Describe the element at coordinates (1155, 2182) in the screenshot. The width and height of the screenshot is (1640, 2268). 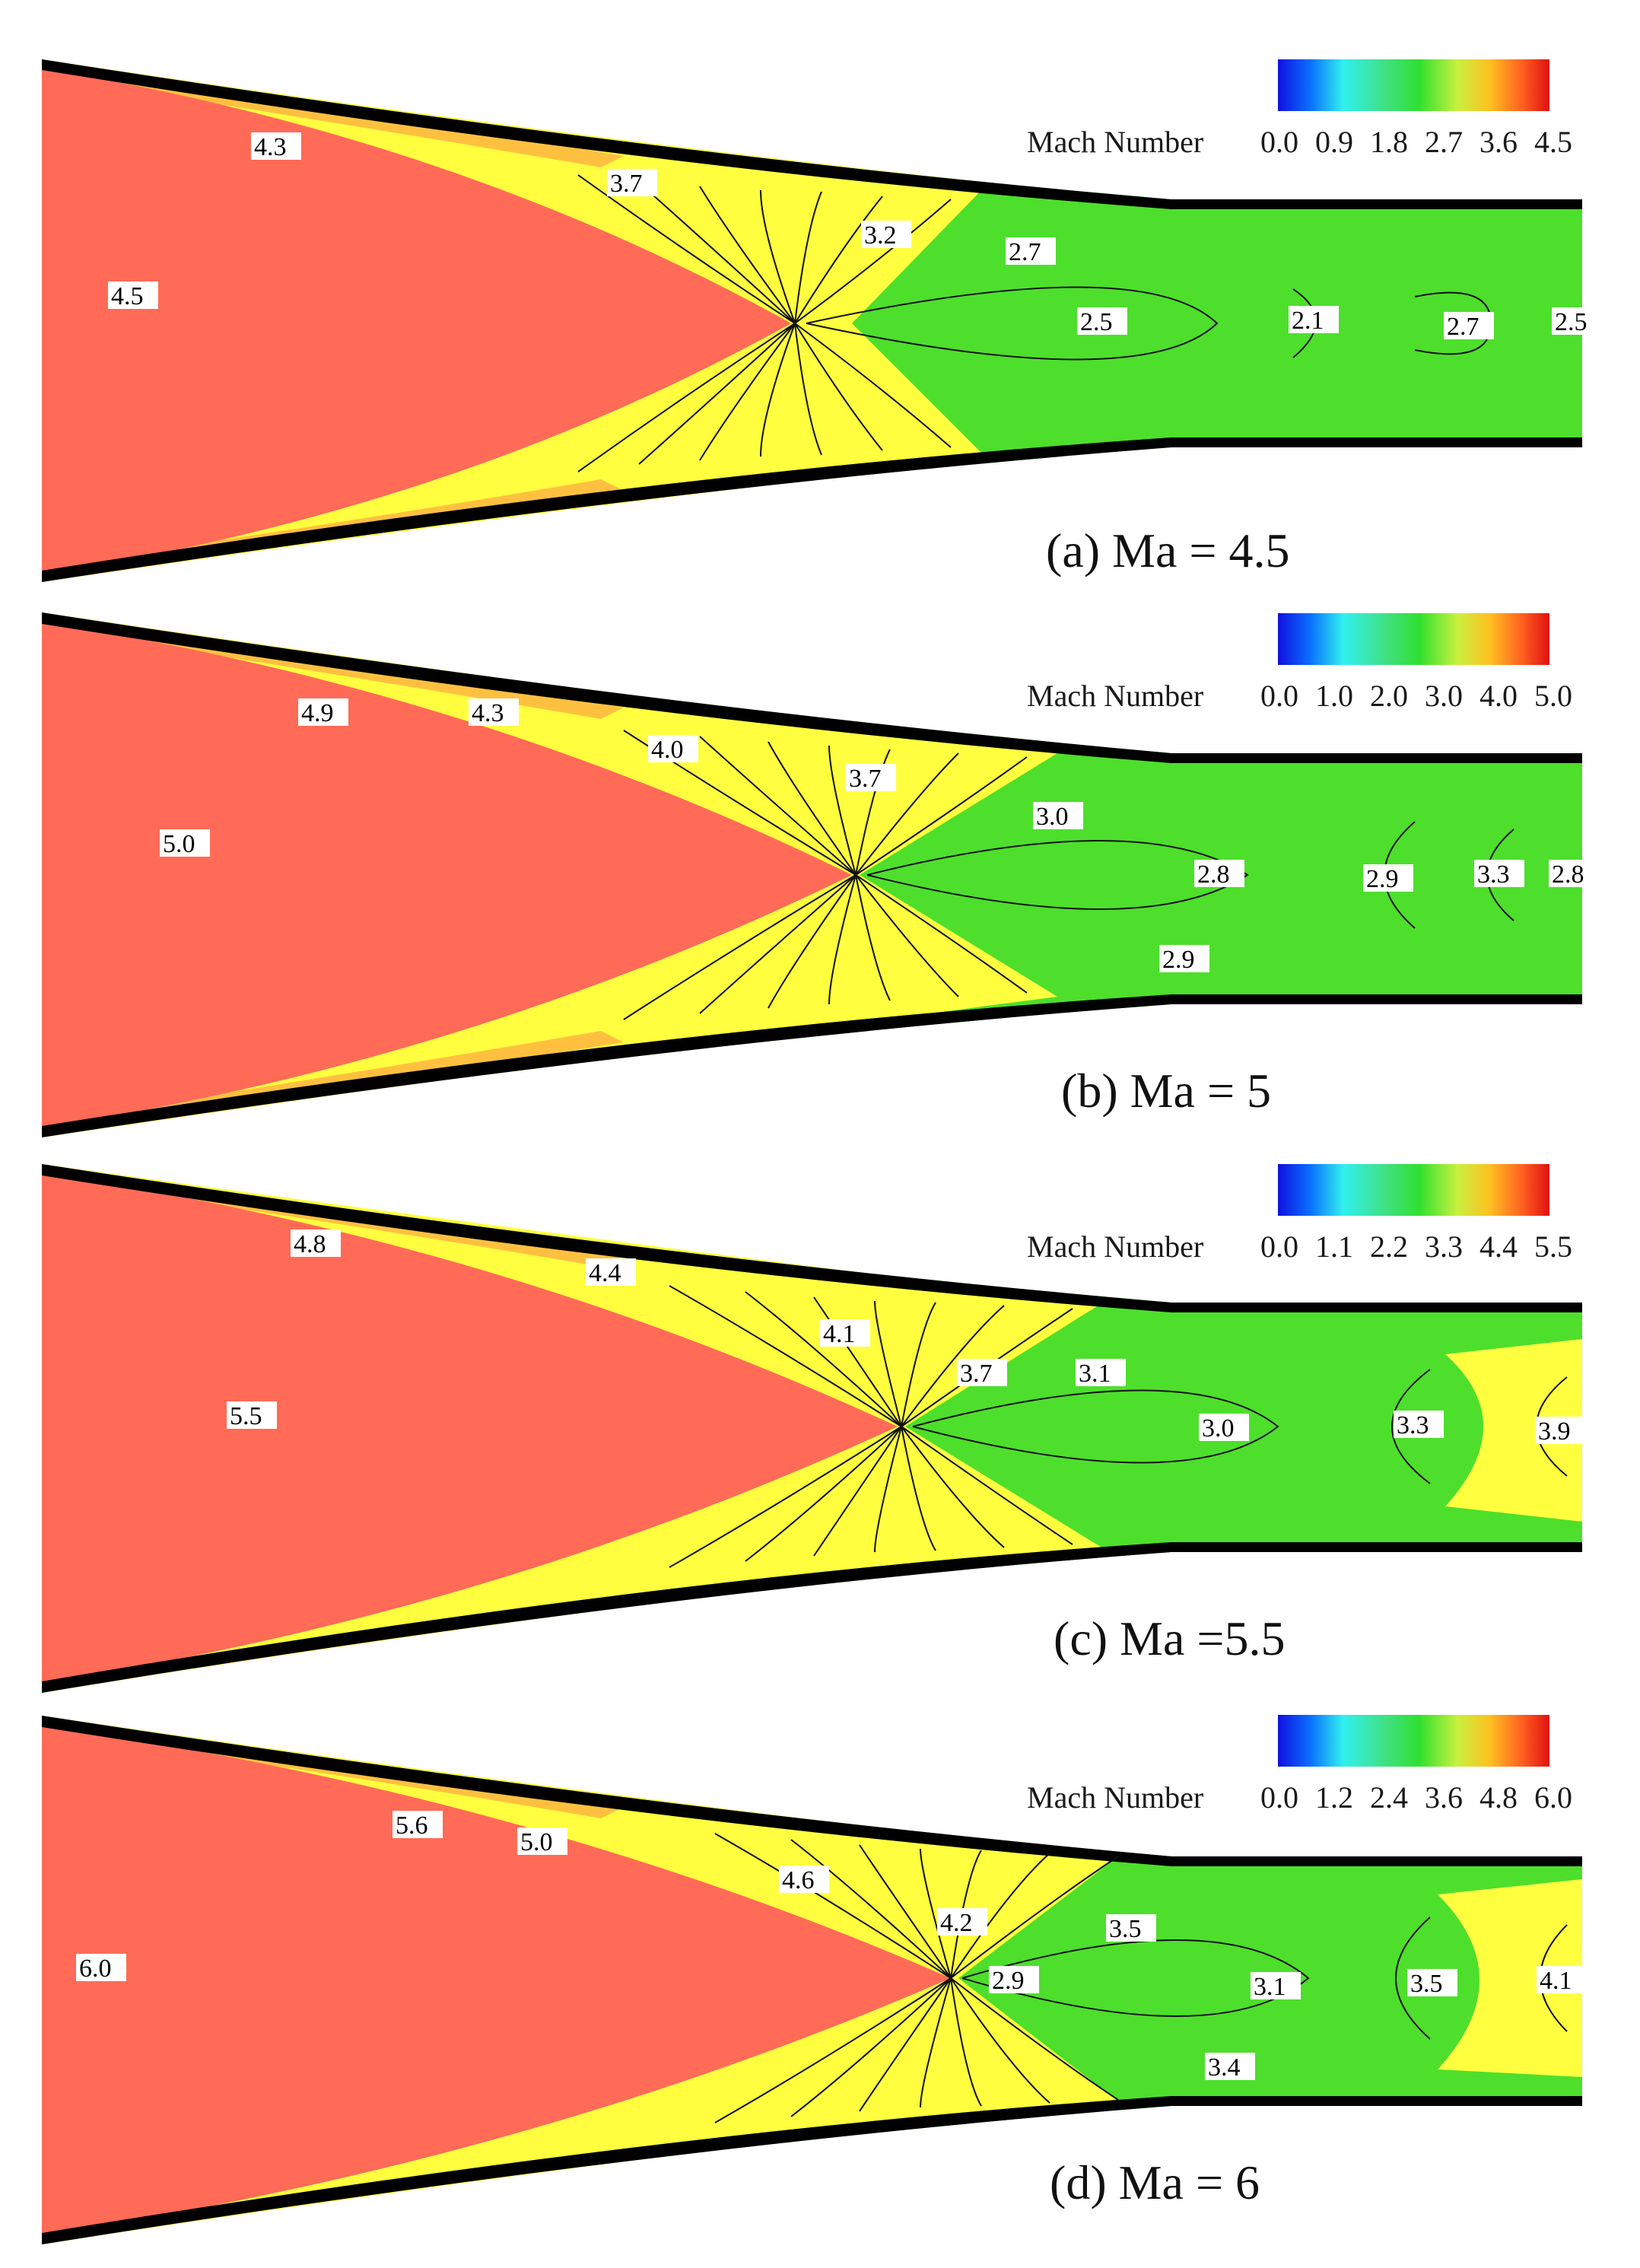
I see `panel-caption: (d) Ma = 6` at that location.